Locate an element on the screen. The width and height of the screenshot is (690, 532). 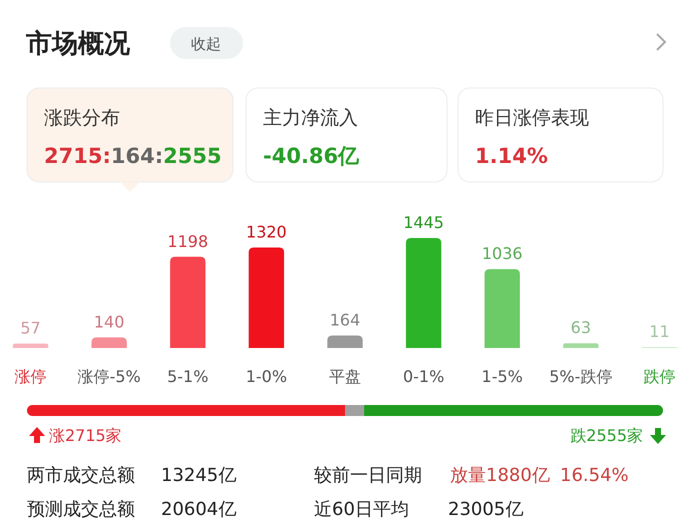
data-label: 63 is located at coordinates (581, 328).